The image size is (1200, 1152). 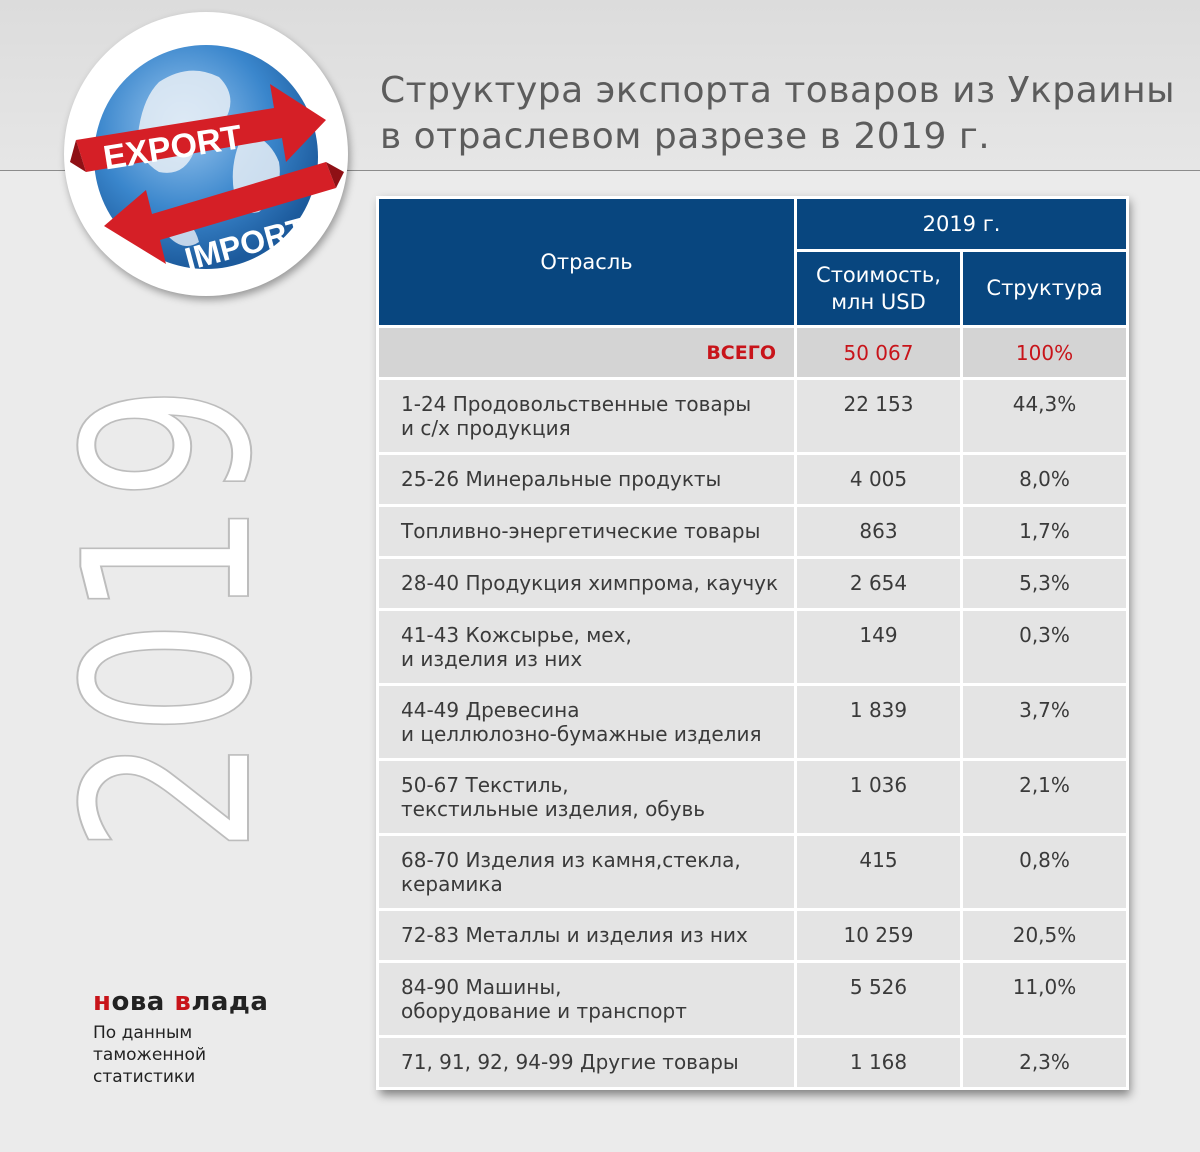 I want to click on header-value-line-2: млн USD, so click(x=878, y=301).